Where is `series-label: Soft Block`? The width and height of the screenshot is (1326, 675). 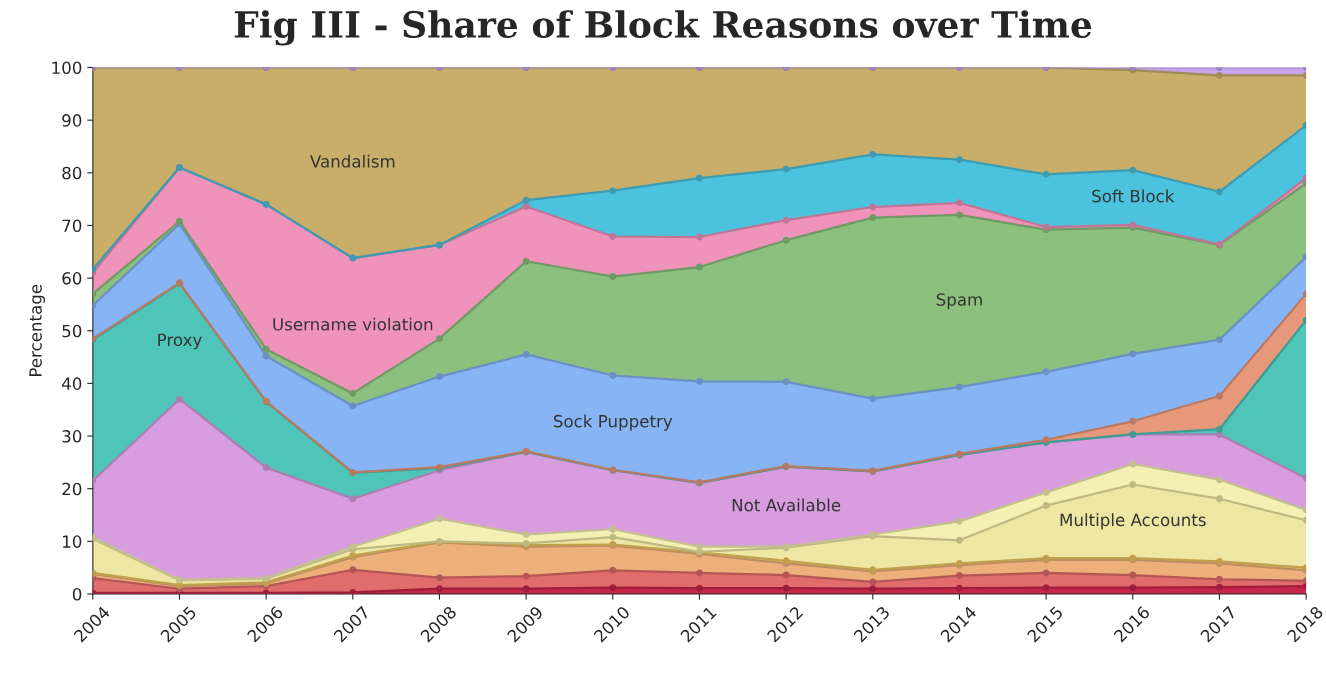
series-label: Soft Block is located at coordinates (1133, 196).